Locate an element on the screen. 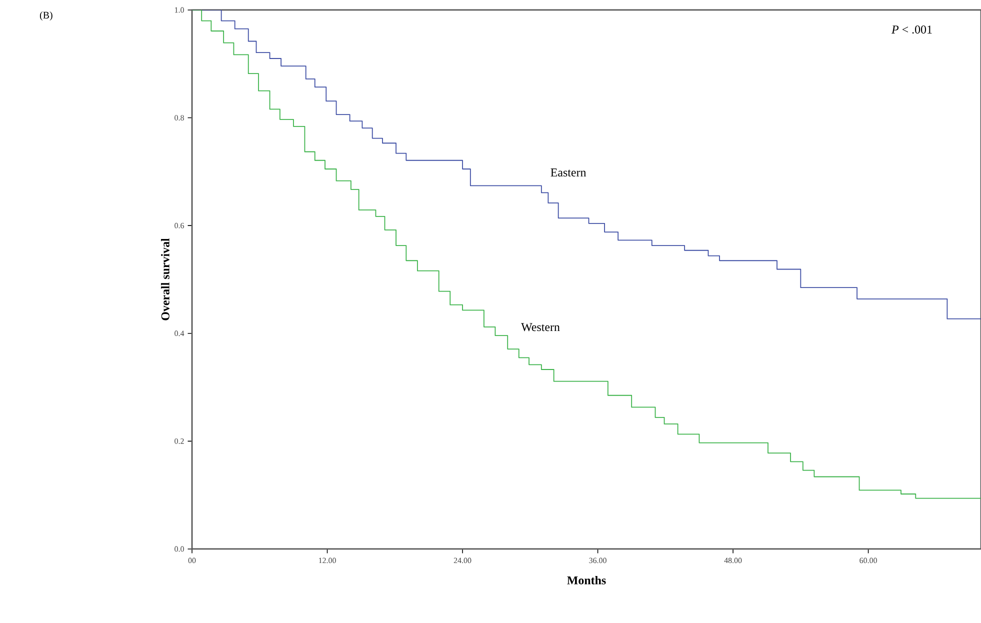 This screenshot has width=981, height=623. annotation: P < .001 is located at coordinates (911, 30).